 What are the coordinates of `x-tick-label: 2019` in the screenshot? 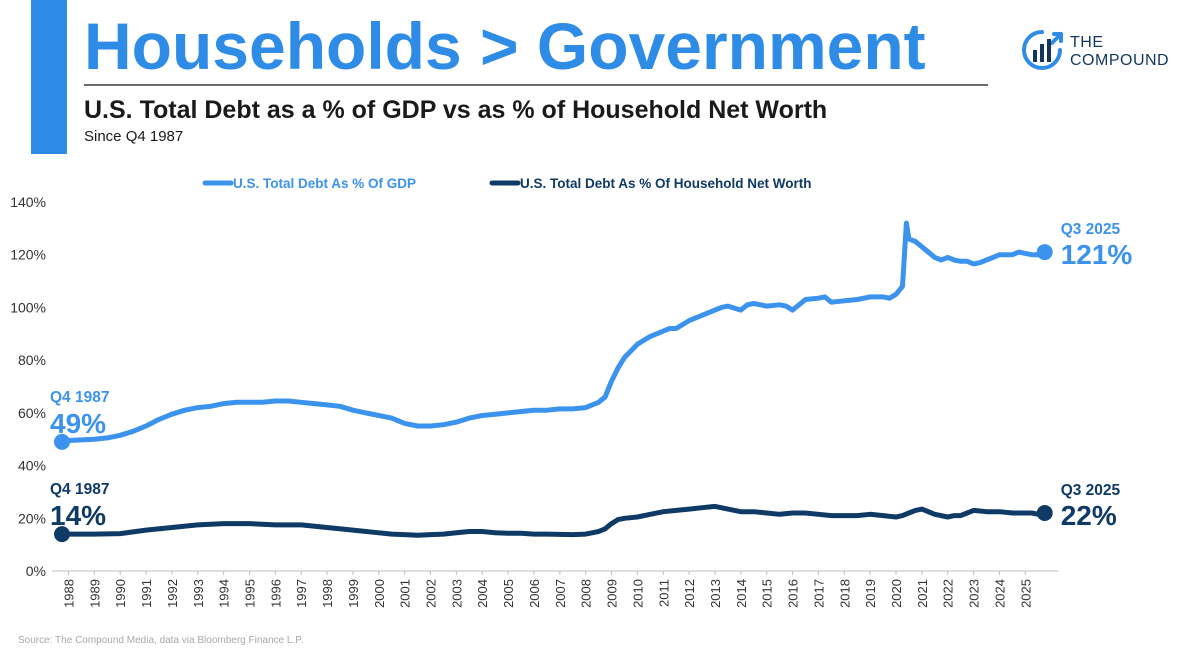 It's located at (870, 593).